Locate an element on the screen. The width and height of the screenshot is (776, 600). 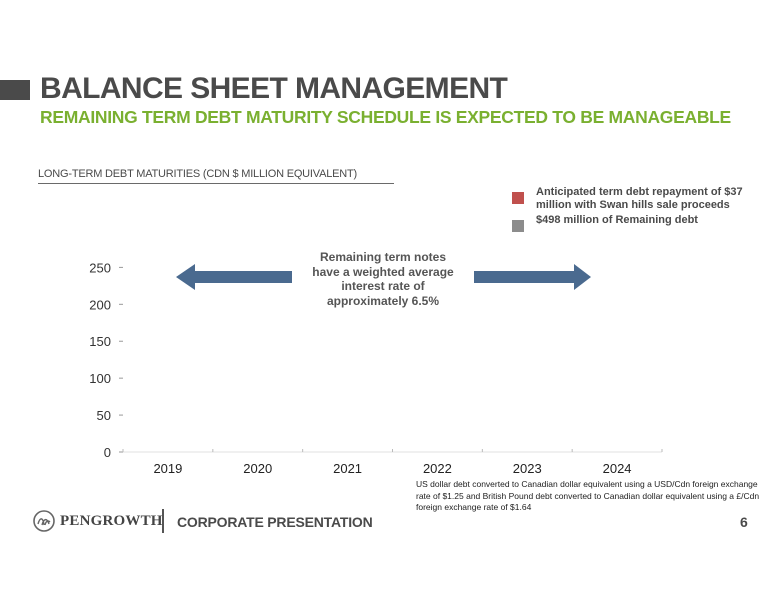
x-tick-label: 2019 is located at coordinates (167, 468).